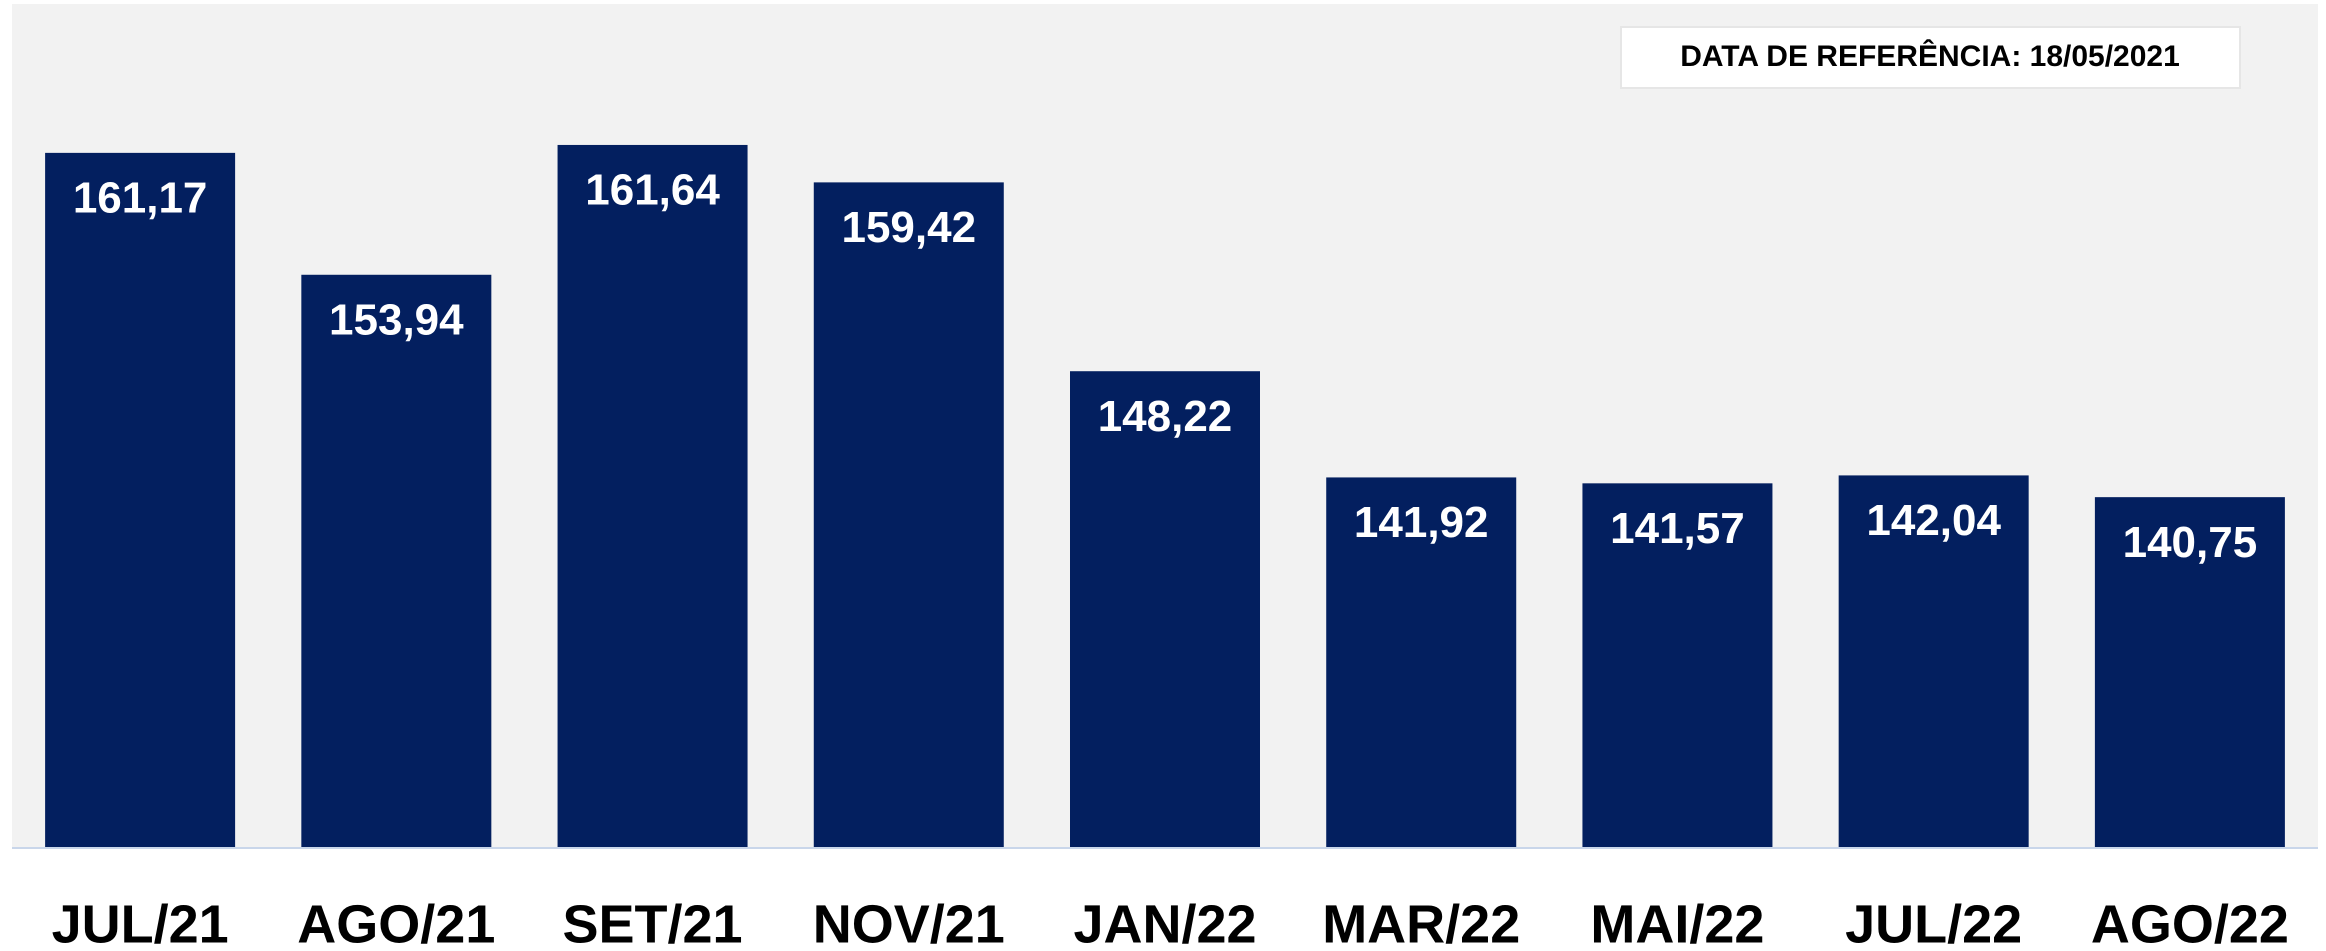 This screenshot has height=951, width=2326. What do you see at coordinates (140, 197) in the screenshot?
I see `value-label: 161,17` at bounding box center [140, 197].